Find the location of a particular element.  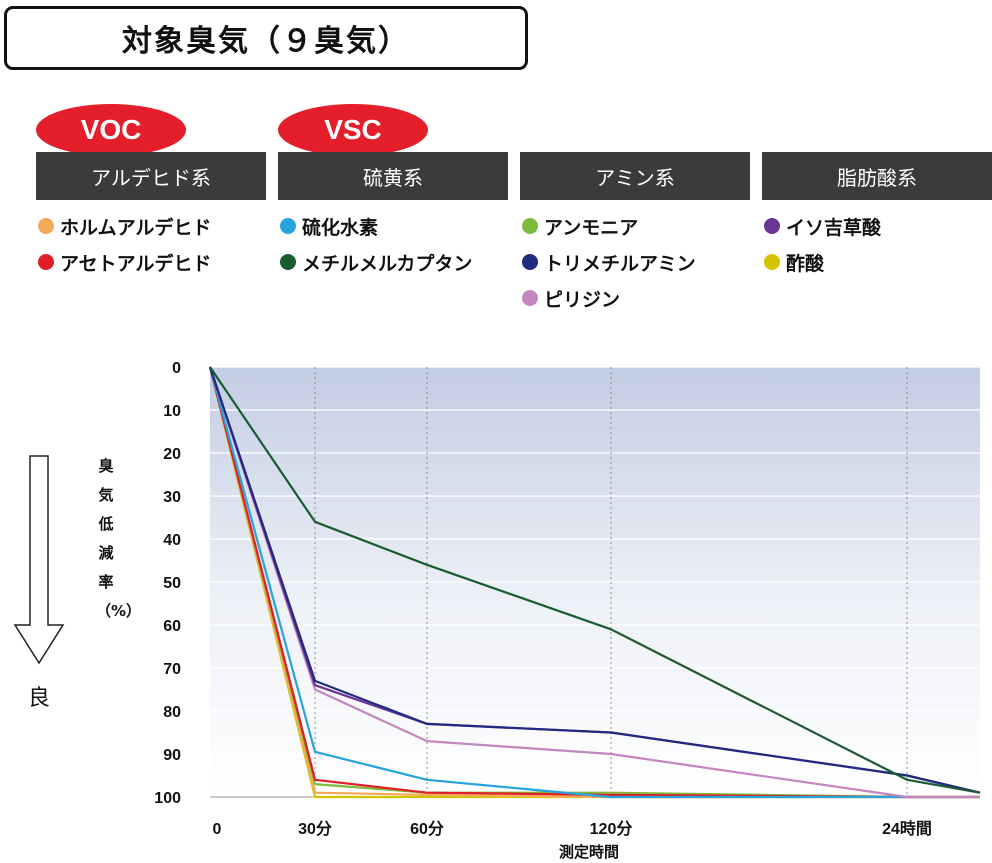

y-axis-label: 臭気低減率（%） is located at coordinates (119, 538).